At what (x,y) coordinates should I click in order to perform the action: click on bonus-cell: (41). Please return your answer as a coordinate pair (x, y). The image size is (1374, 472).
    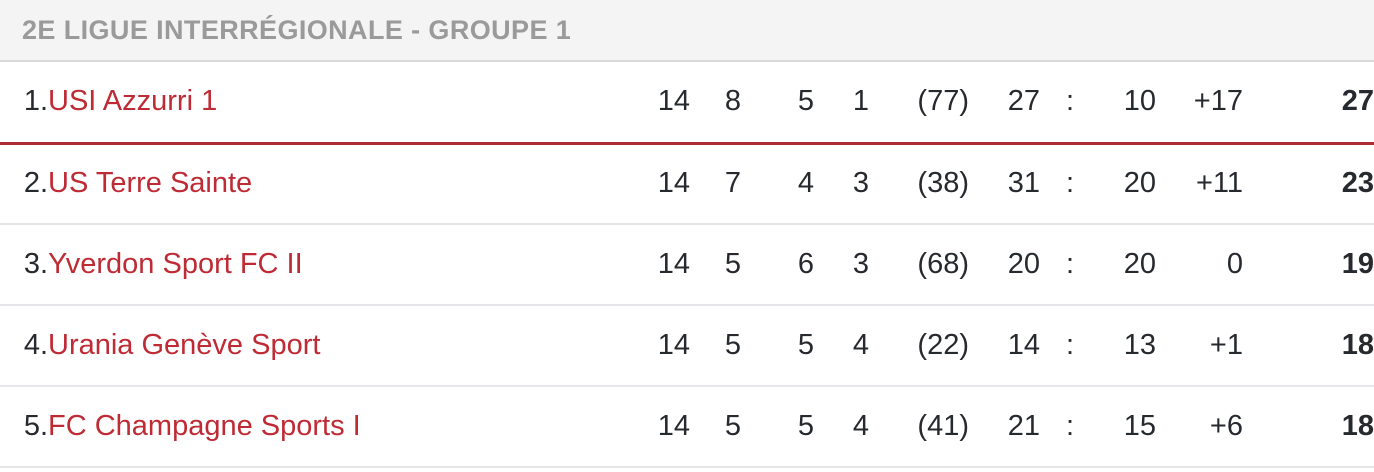
    Looking at the image, I should click on (943, 426).